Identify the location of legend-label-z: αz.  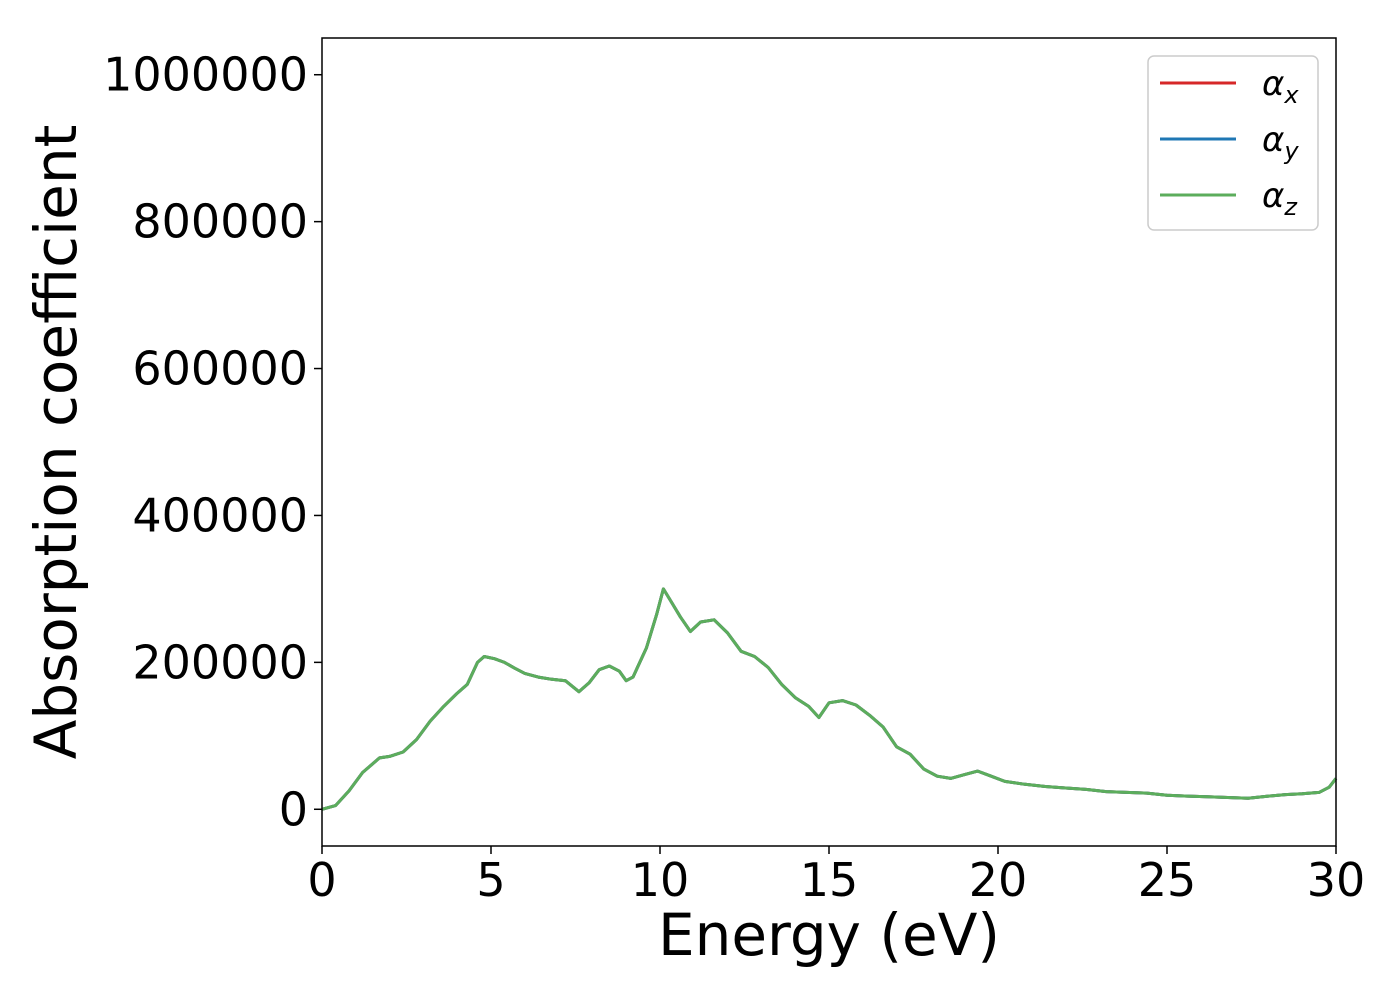
(1280, 198).